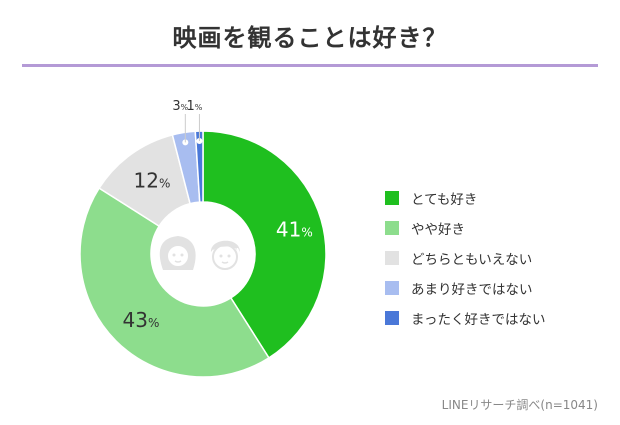  I want to click on legend-label-3: あまり好きではない, so click(472, 290).